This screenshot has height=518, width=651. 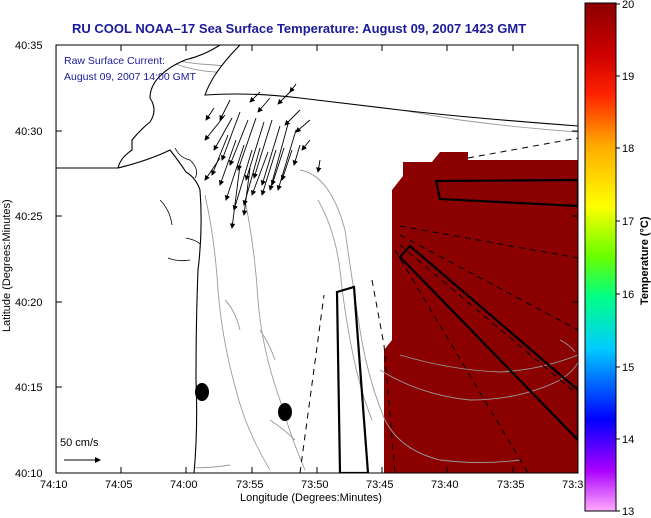 What do you see at coordinates (184, 485) in the screenshot?
I see `x-tick-label: 74:00` at bounding box center [184, 485].